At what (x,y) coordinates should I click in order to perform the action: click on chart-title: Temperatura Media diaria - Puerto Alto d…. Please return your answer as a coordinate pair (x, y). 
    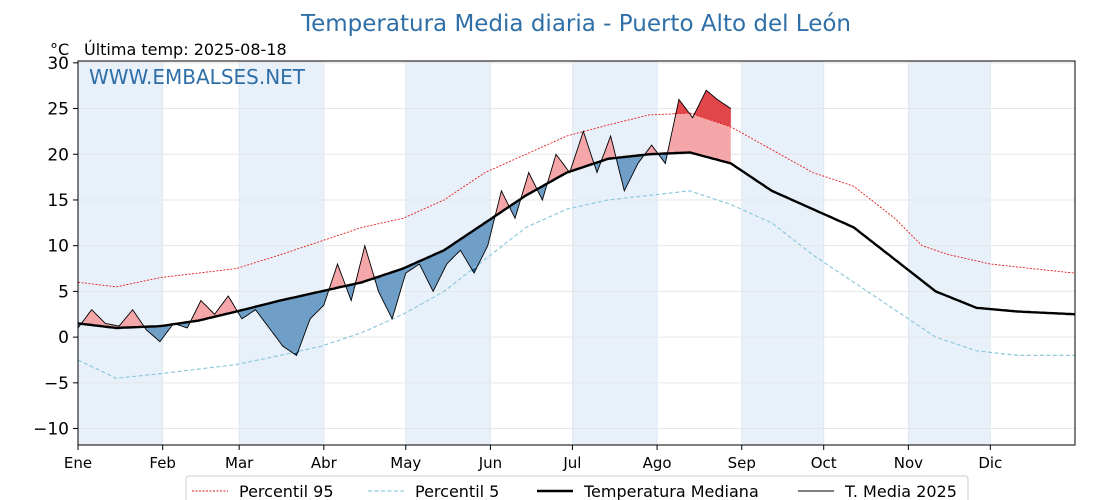
    Looking at the image, I should click on (575, 24).